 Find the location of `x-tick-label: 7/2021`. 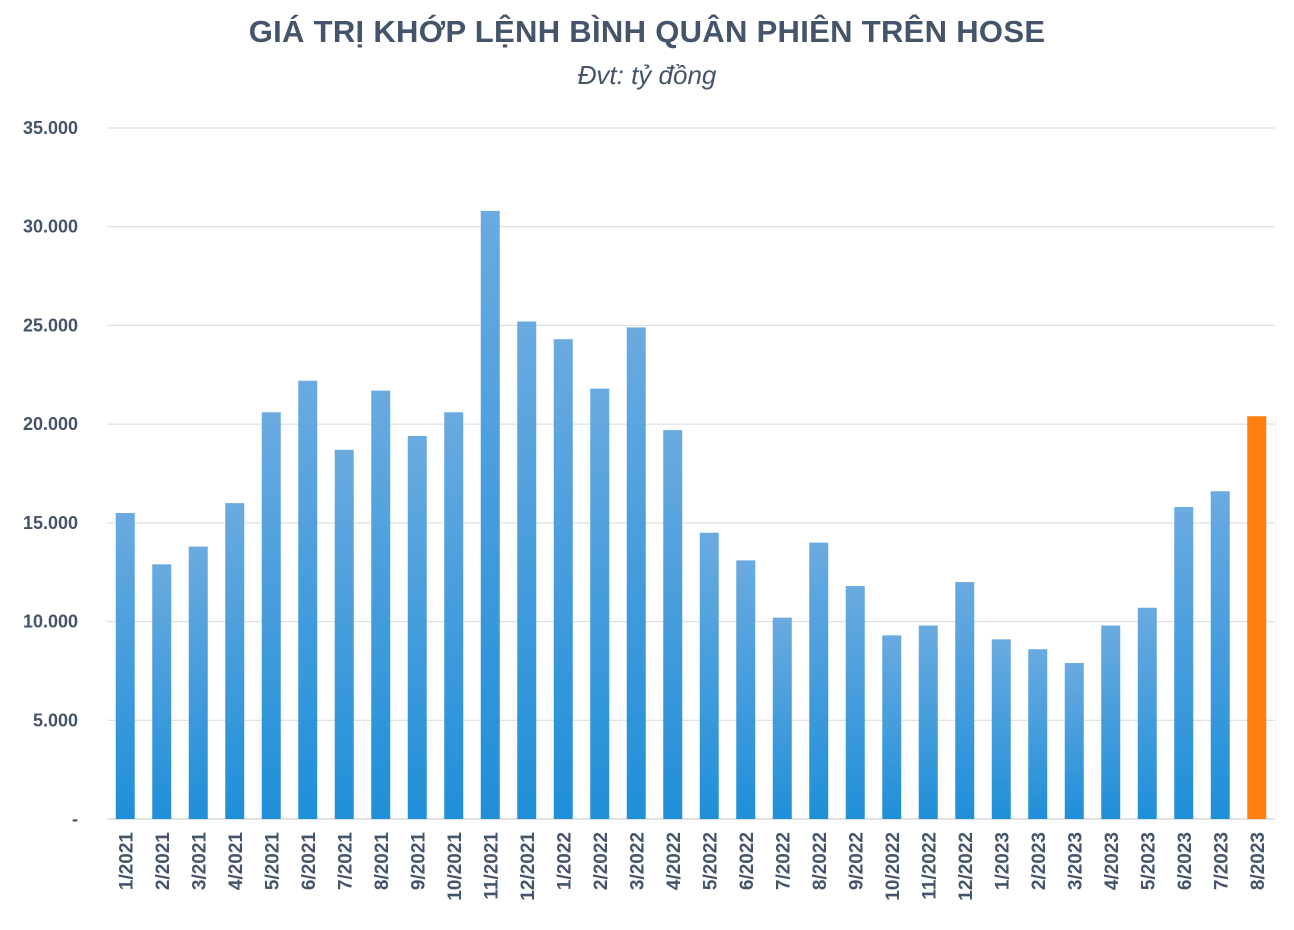

x-tick-label: 7/2021 is located at coordinates (345, 861).